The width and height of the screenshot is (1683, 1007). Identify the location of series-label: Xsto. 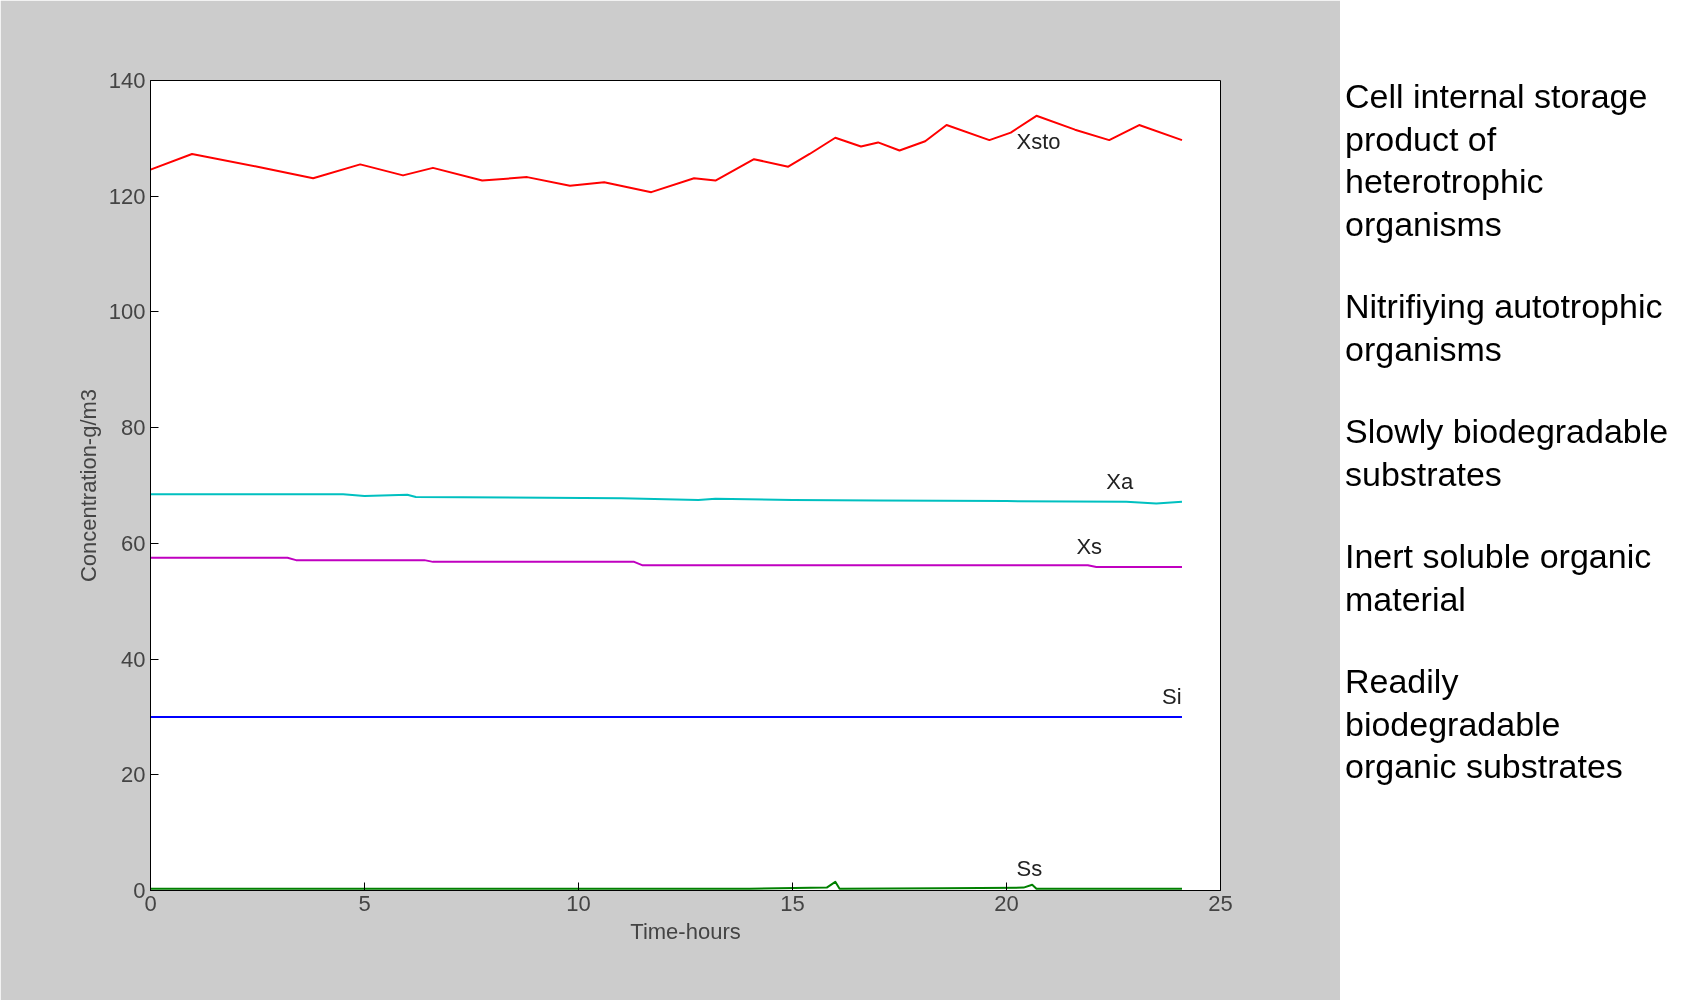
(1038, 141).